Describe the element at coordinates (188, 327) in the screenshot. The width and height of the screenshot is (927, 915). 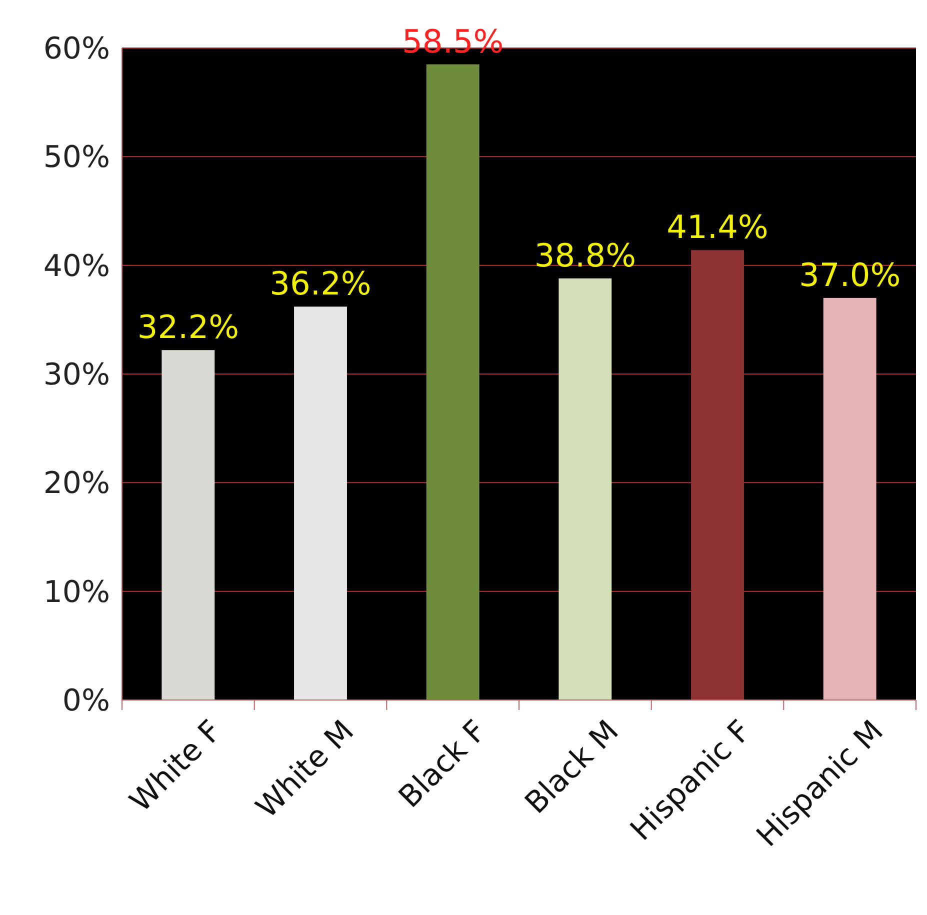
I see `data-label: 32.2%` at that location.